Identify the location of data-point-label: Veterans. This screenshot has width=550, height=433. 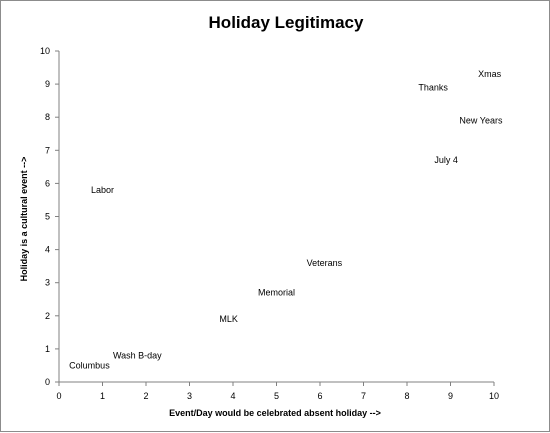
(325, 263).